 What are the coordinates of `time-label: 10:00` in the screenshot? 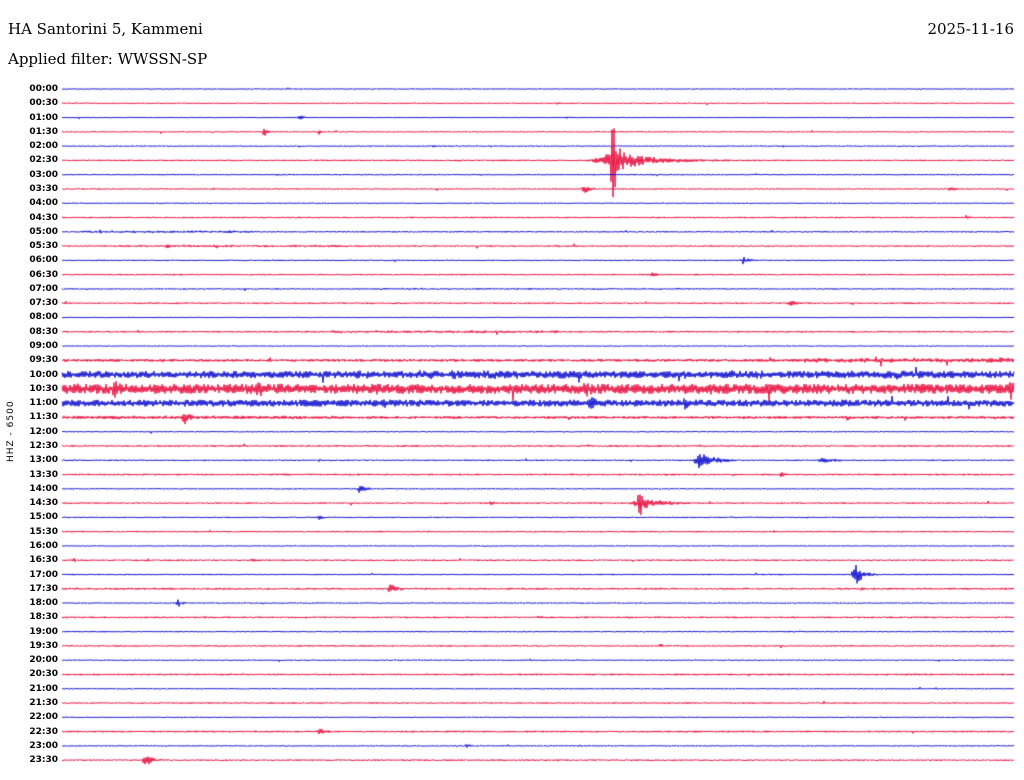 It's located at (43, 374).